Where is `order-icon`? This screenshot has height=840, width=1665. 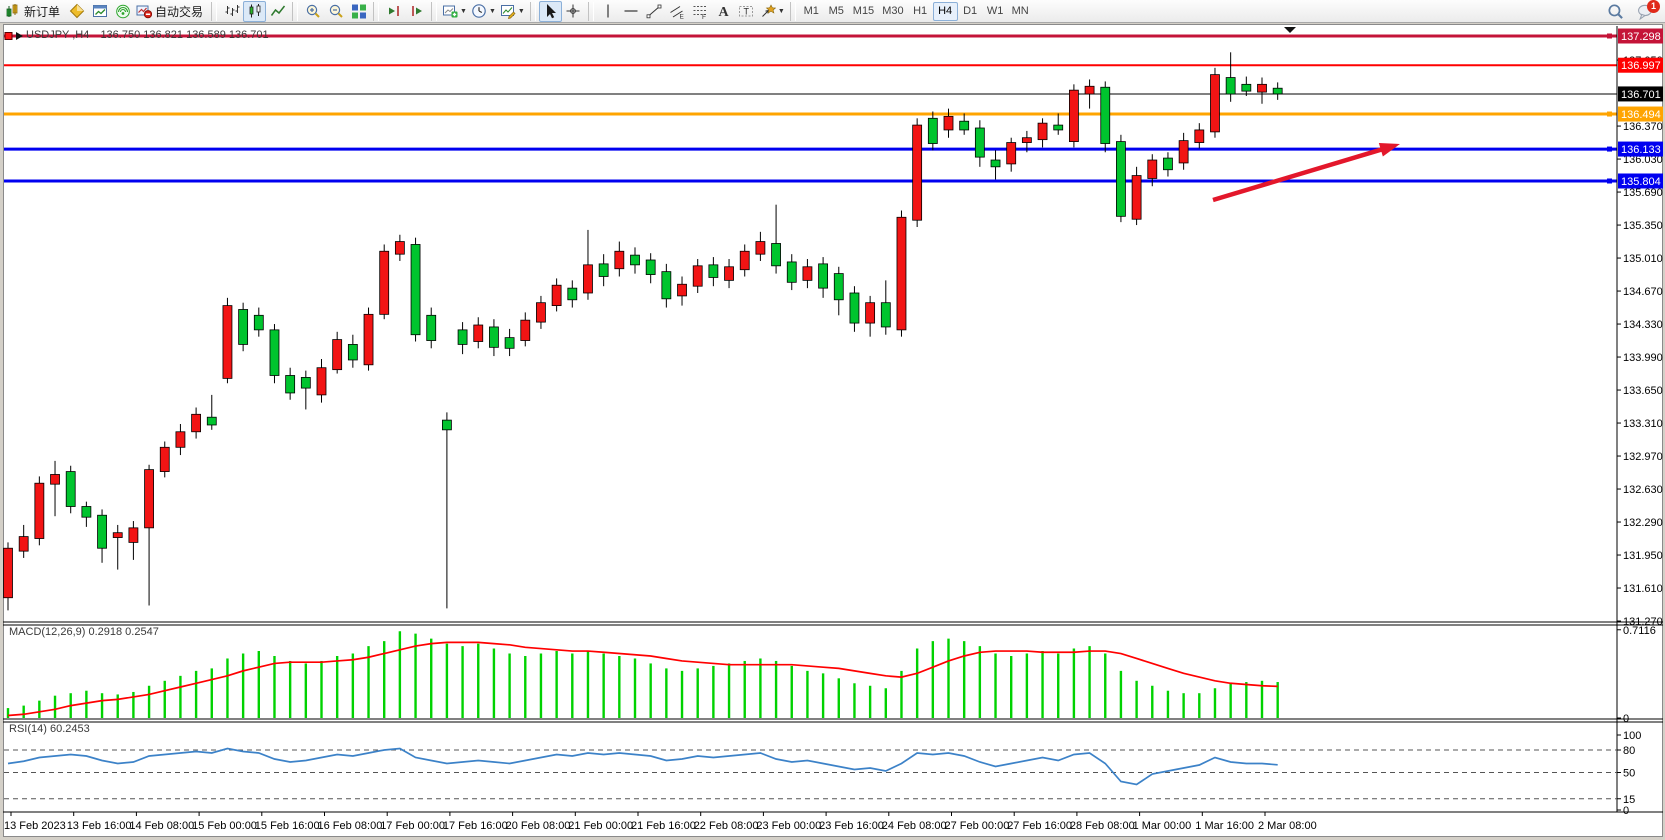 order-icon is located at coordinates (13, 11).